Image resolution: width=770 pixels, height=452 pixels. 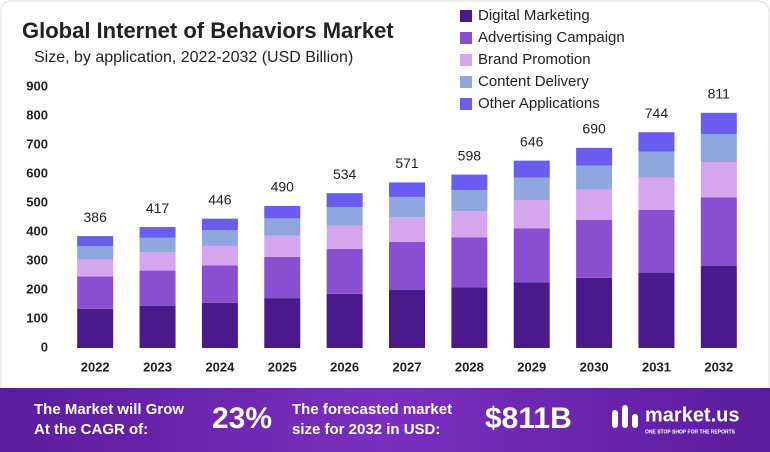 What do you see at coordinates (407, 163) in the screenshot?
I see `total-label: 571` at bounding box center [407, 163].